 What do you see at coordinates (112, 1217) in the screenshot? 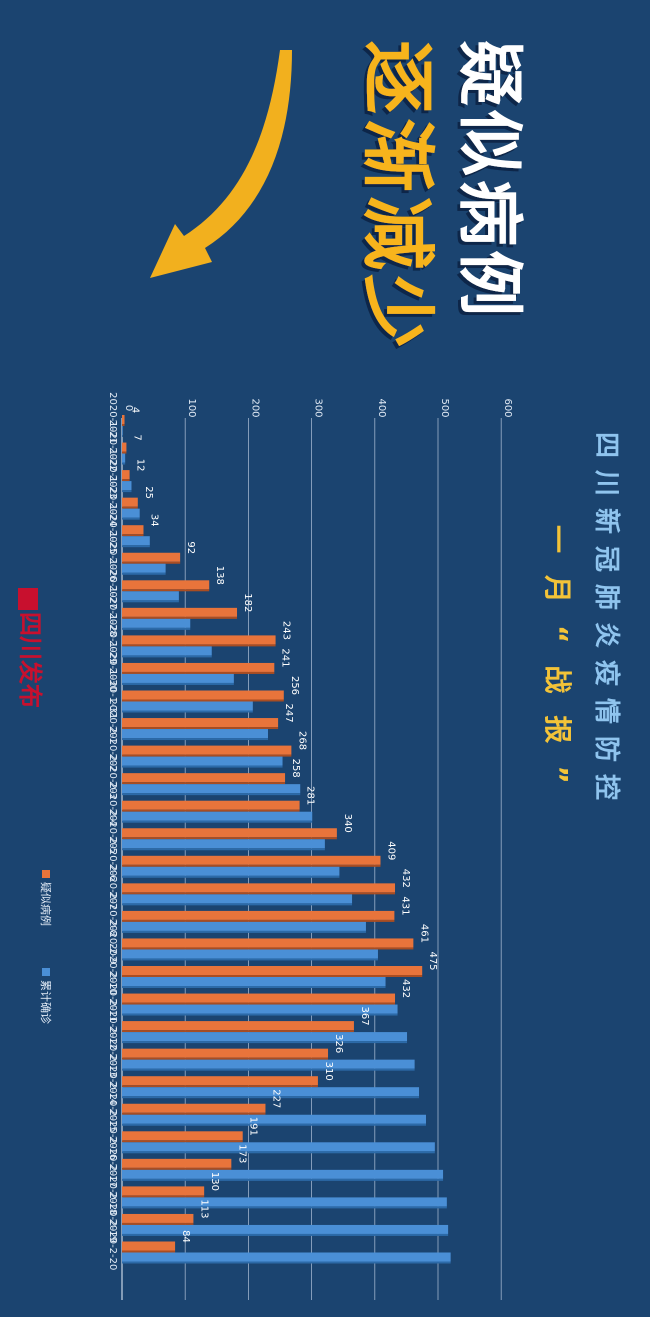
I see `category-label: 2020-2-19` at bounding box center [112, 1217].